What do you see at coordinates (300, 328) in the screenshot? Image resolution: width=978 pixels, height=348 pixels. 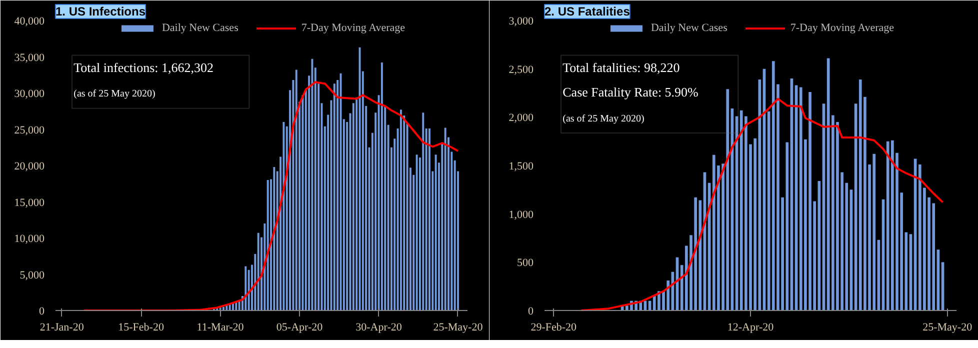 I see `x-tick-label: 05-Apr-20` at bounding box center [300, 328].